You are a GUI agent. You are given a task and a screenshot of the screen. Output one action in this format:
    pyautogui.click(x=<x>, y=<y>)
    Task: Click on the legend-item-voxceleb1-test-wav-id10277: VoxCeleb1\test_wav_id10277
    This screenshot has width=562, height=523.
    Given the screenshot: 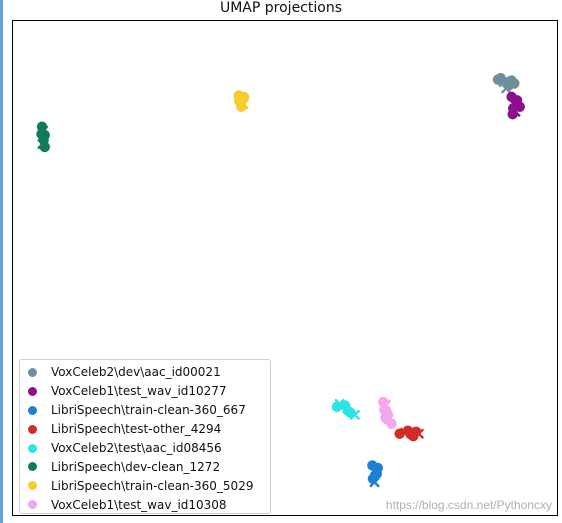 What is the action you would take?
    pyautogui.click(x=149, y=391)
    